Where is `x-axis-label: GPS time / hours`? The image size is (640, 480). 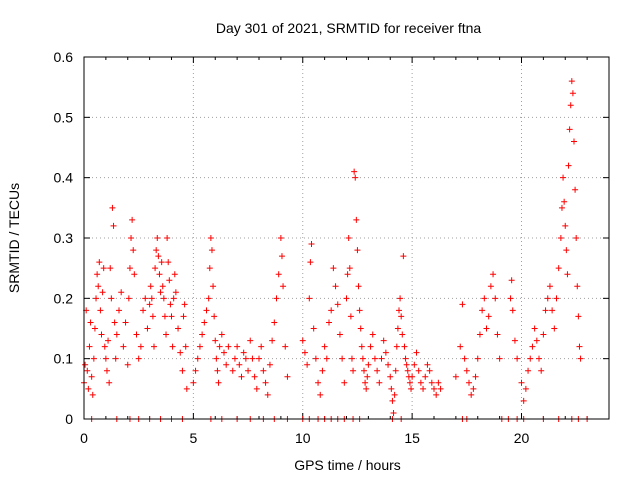
x-axis-label: GPS time / hours is located at coordinates (347, 465).